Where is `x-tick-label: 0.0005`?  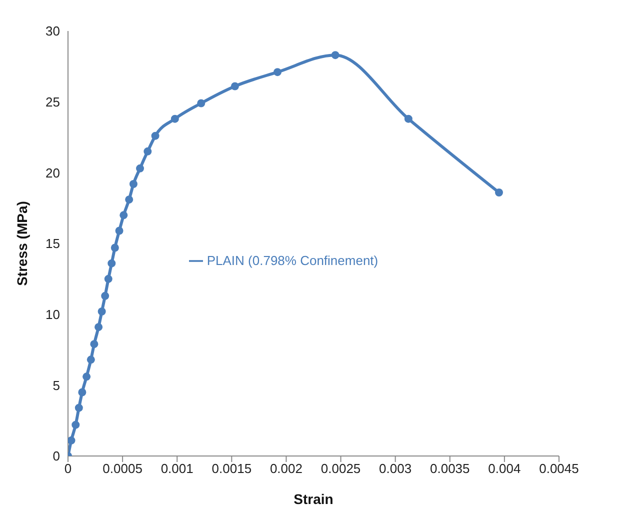
x-tick-label: 0.0005 is located at coordinates (122, 468).